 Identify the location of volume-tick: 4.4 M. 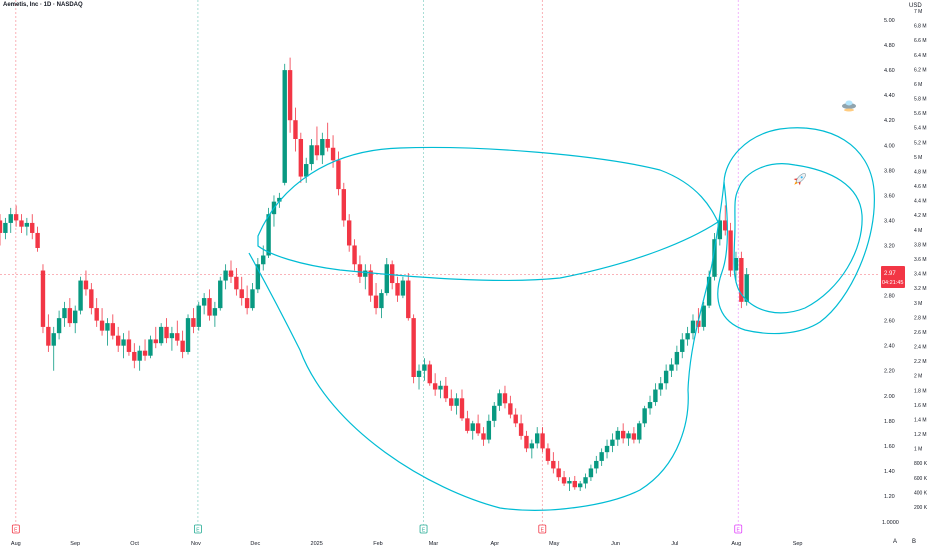
(920, 202).